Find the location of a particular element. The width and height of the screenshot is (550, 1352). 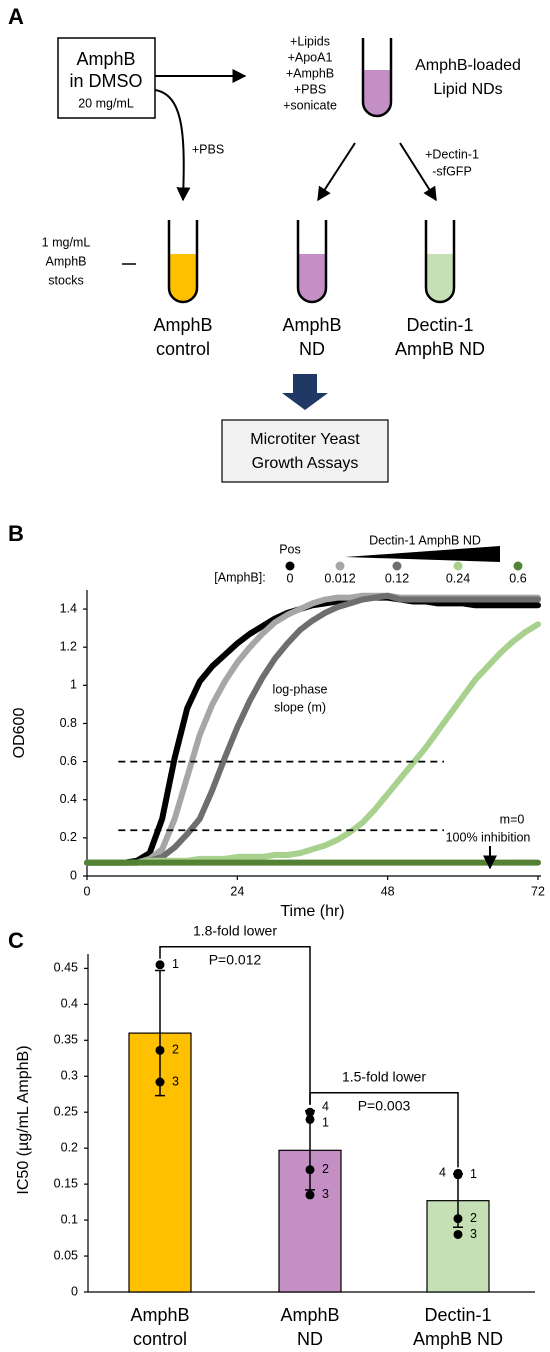

step-label: +PBS is located at coordinates (208, 149).